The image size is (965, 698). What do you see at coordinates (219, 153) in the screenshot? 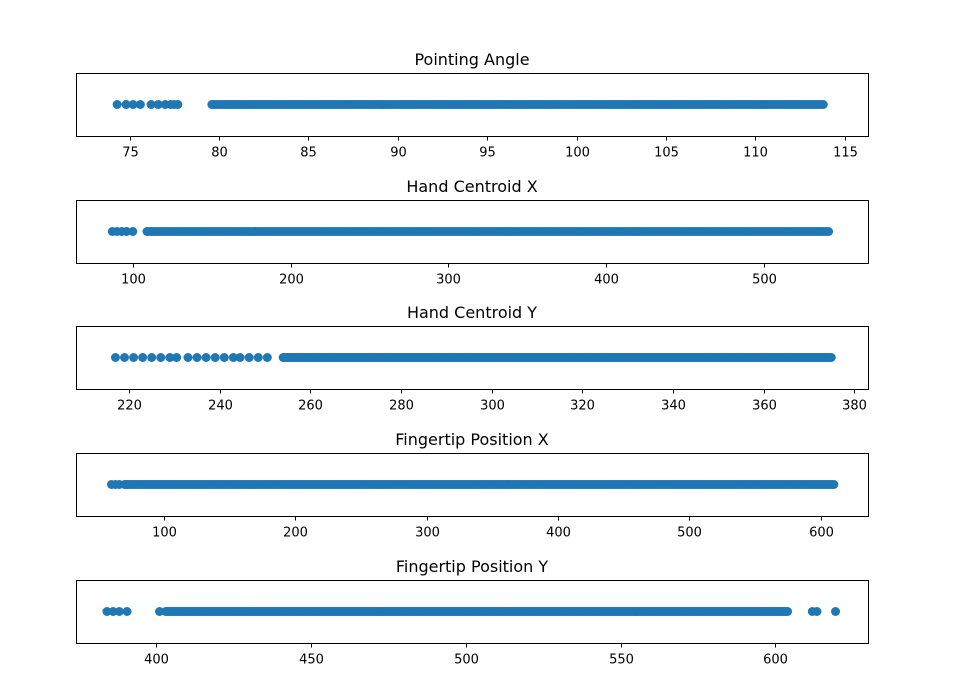
I see `x-tick-label: 80` at bounding box center [219, 153].